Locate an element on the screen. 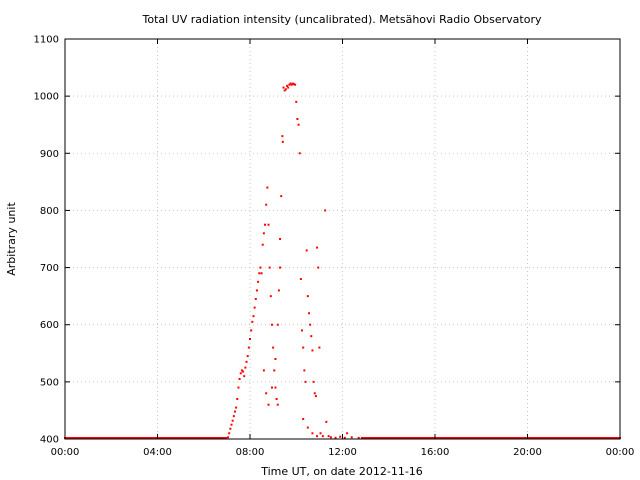  y-tick-label: 1000 is located at coordinates (46, 97).